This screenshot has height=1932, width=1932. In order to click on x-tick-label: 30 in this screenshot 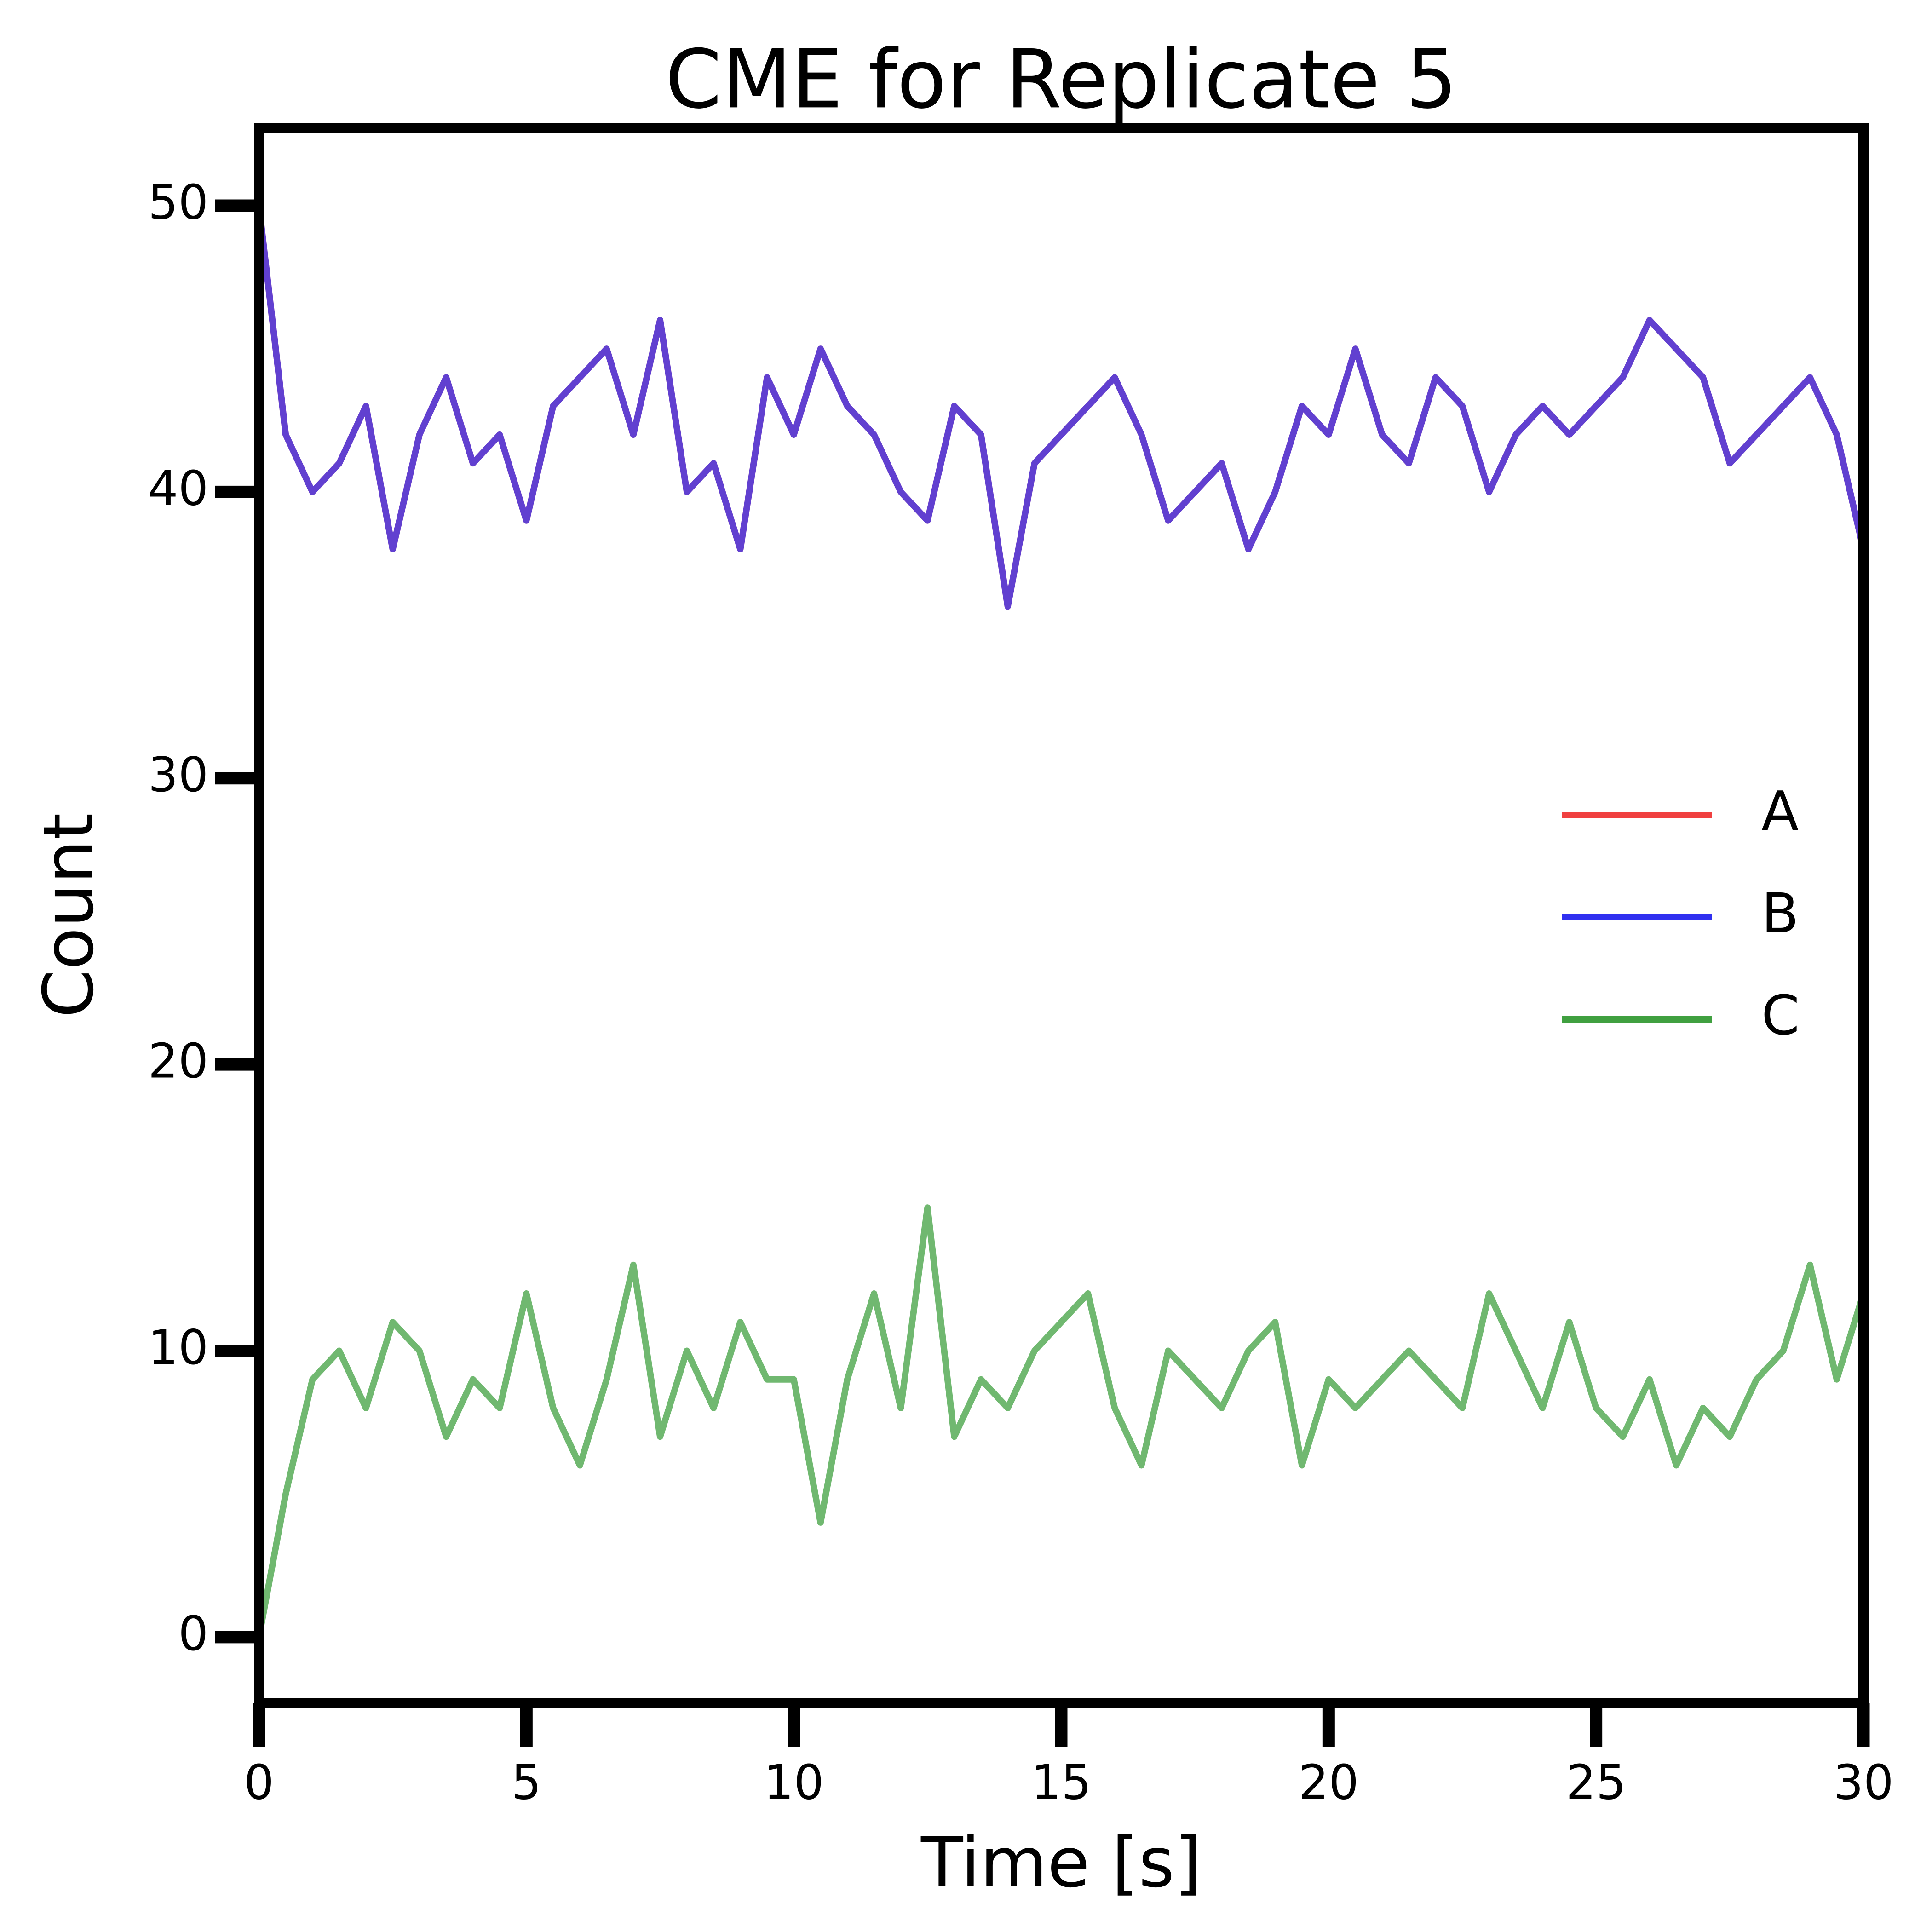, I will do `click(1863, 1782)`.